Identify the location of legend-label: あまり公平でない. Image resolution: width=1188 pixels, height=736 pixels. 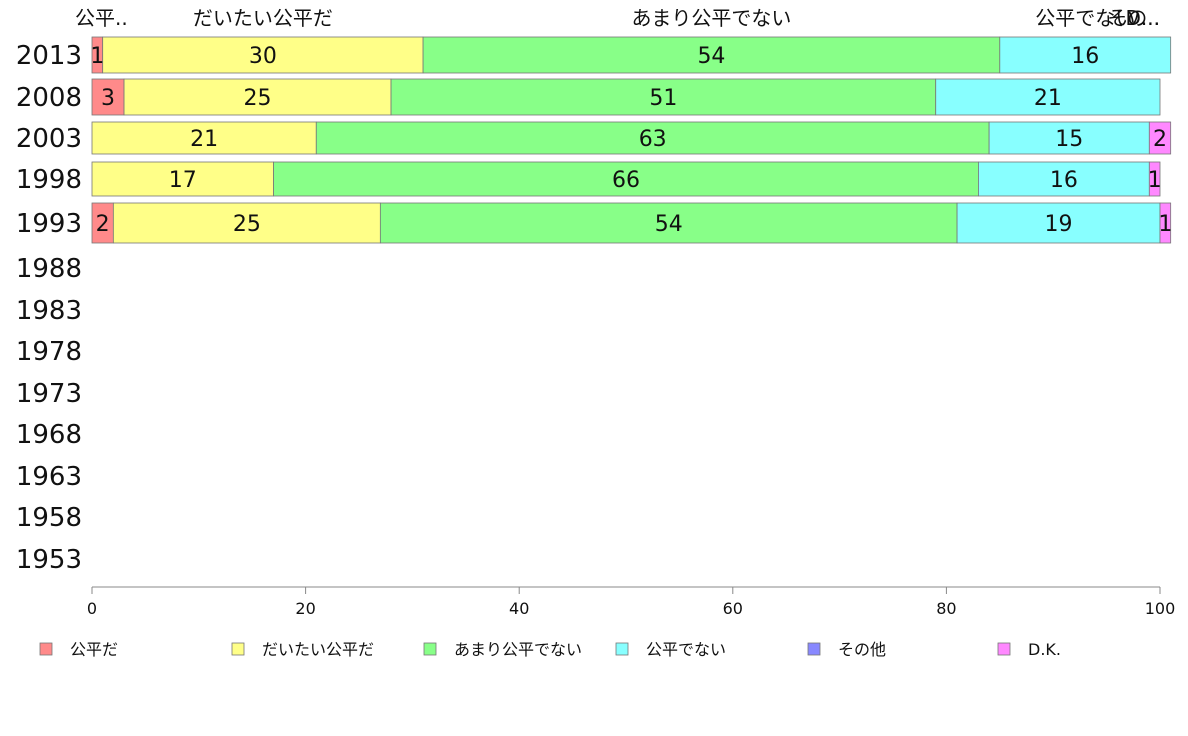
(518, 649).